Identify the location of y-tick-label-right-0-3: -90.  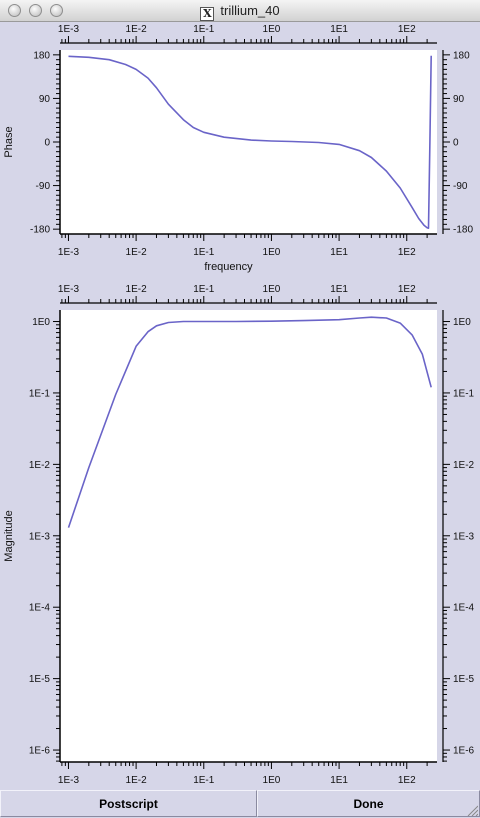
(460, 186).